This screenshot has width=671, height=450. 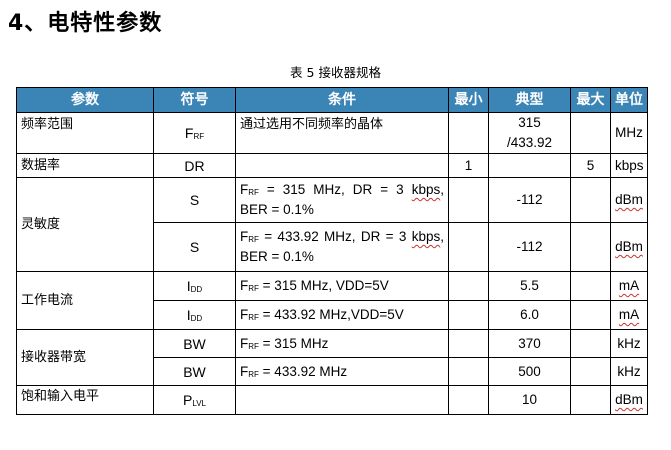 What do you see at coordinates (468, 100) in the screenshot?
I see `header-min: 最小` at bounding box center [468, 100].